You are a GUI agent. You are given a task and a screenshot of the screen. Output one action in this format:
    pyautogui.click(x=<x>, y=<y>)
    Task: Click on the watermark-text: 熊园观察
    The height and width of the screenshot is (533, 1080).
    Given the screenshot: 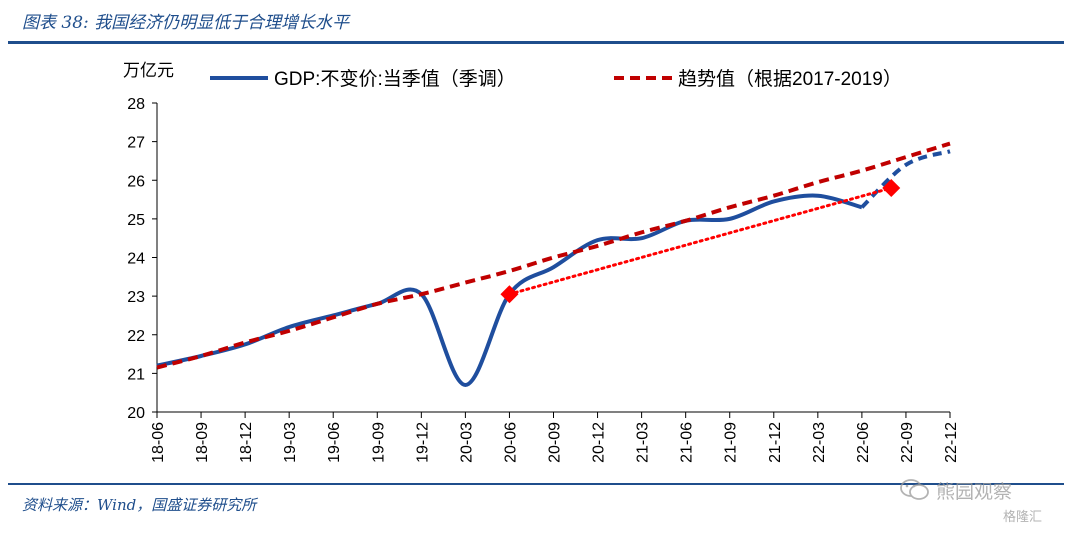 What is the action you would take?
    pyautogui.click(x=974, y=492)
    